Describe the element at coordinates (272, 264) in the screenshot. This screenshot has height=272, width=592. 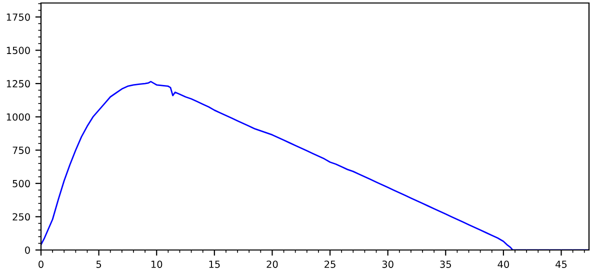
I see `x-tick-label: 20` at that location.